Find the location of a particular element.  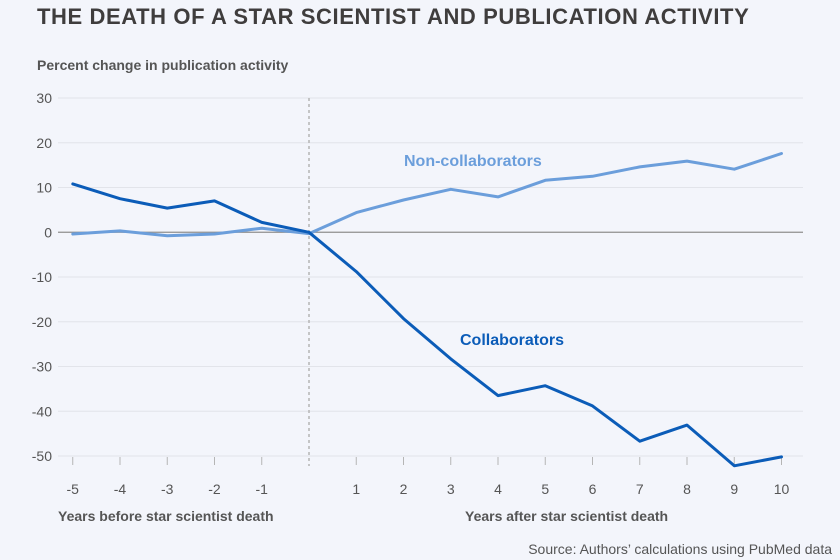

x-tick-label: -2 is located at coordinates (214, 489).